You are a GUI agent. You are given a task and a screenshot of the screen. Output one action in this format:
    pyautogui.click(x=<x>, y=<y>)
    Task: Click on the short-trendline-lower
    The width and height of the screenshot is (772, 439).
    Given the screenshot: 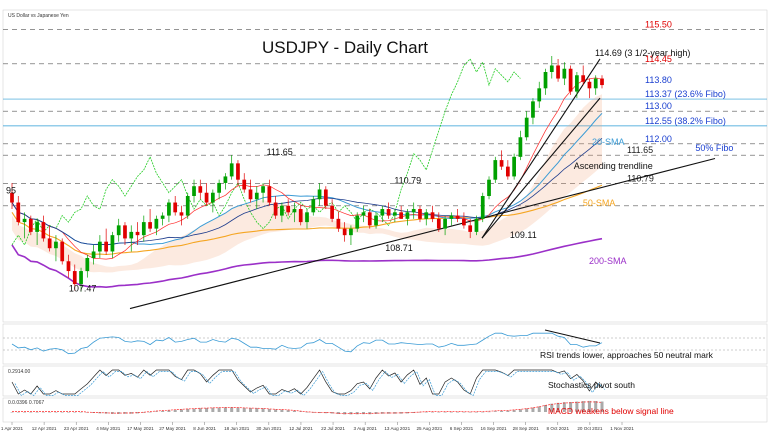 What is the action you would take?
    pyautogui.click(x=541, y=168)
    